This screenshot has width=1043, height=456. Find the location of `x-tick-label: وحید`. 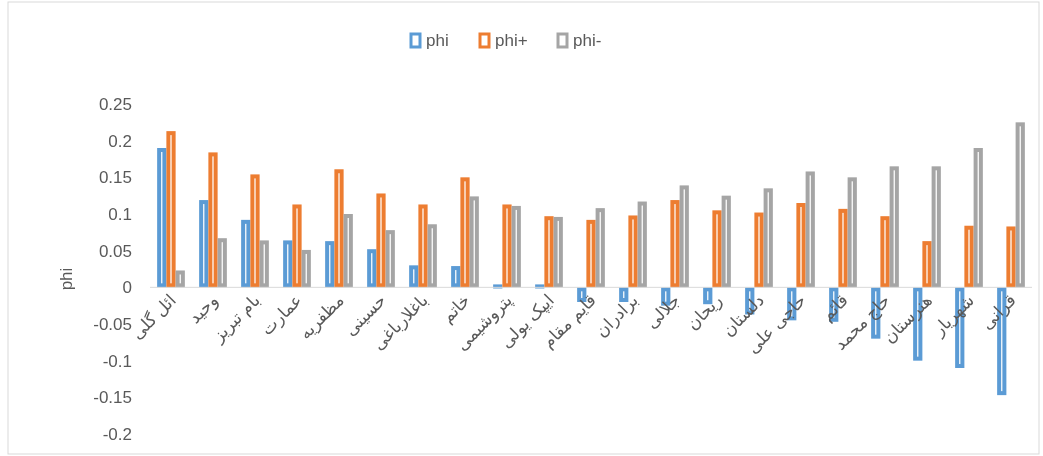

x-tick-label: وحید is located at coordinates (203, 309).